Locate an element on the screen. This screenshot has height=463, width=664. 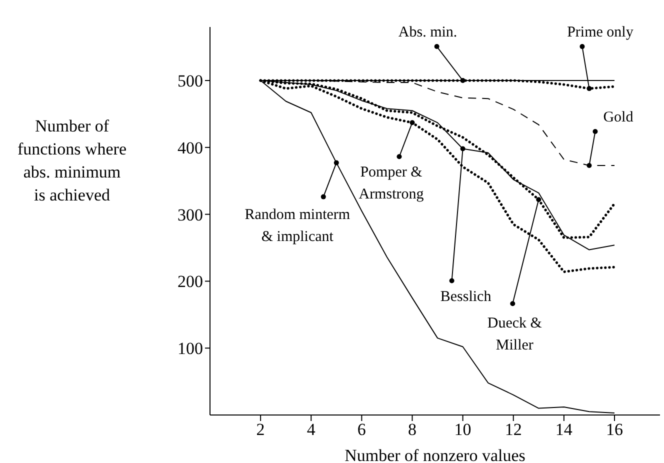
y-tick-label: 200 is located at coordinates (190, 282).